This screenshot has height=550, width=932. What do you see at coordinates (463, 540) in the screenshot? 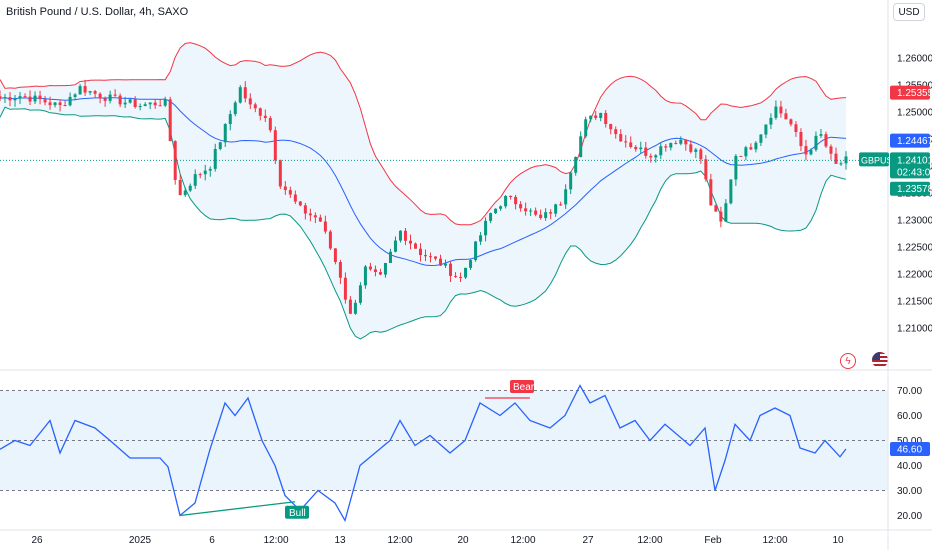
I see `time-tick-label: 20` at bounding box center [463, 540].